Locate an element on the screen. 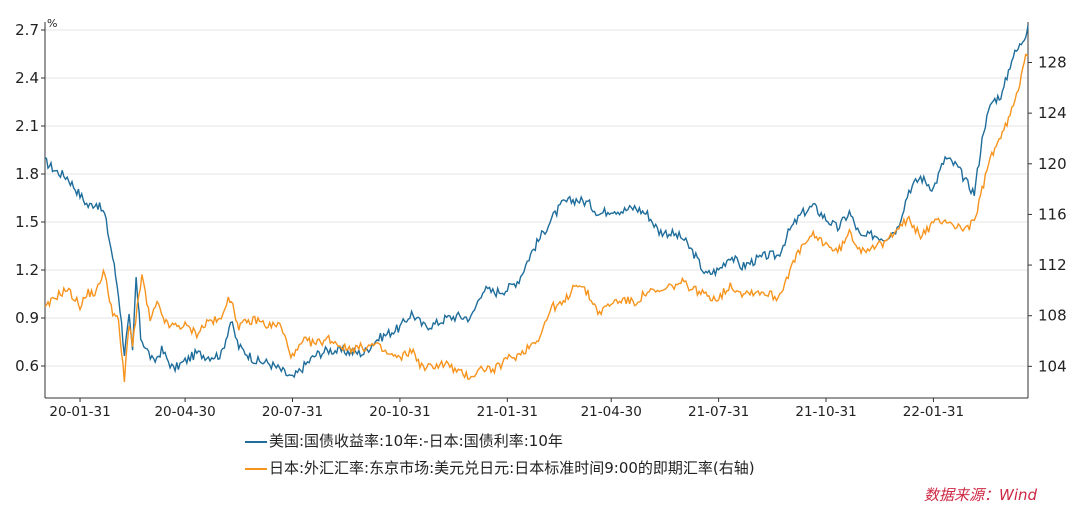  x-tick-label: 21-01-31 is located at coordinates (507, 412).